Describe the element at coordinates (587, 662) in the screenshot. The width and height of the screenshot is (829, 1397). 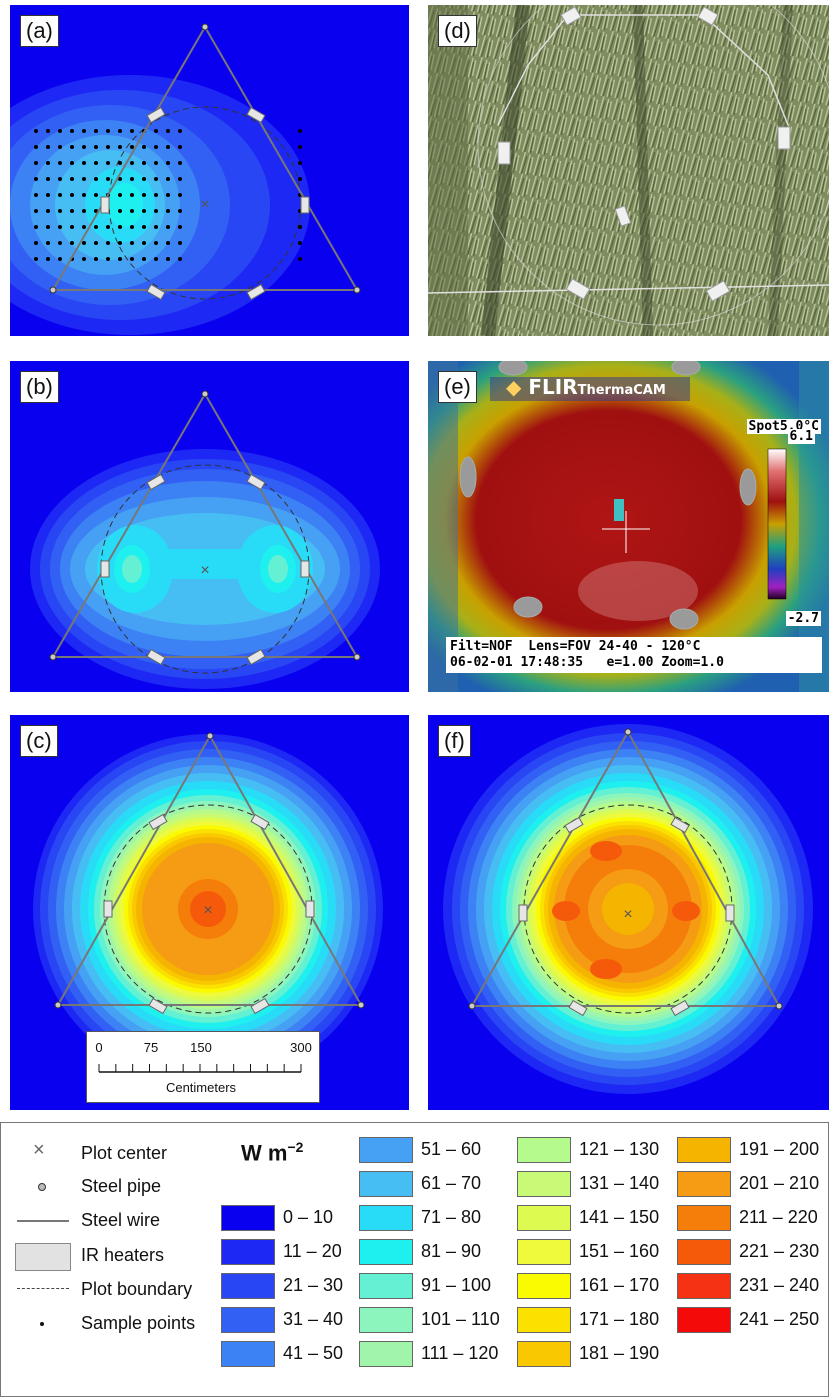
I see `flir-info-line2: 06-02-01 17:48:35 e=1.00 Zoom=1.0` at that location.